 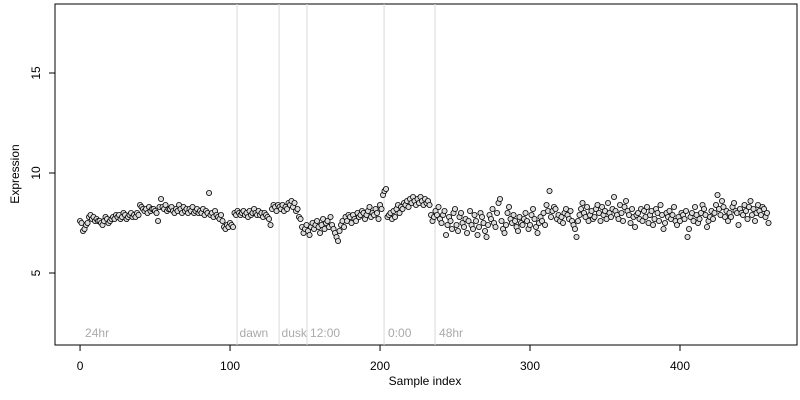 I want to click on y-axis-label: Expression, so click(x=15, y=173).